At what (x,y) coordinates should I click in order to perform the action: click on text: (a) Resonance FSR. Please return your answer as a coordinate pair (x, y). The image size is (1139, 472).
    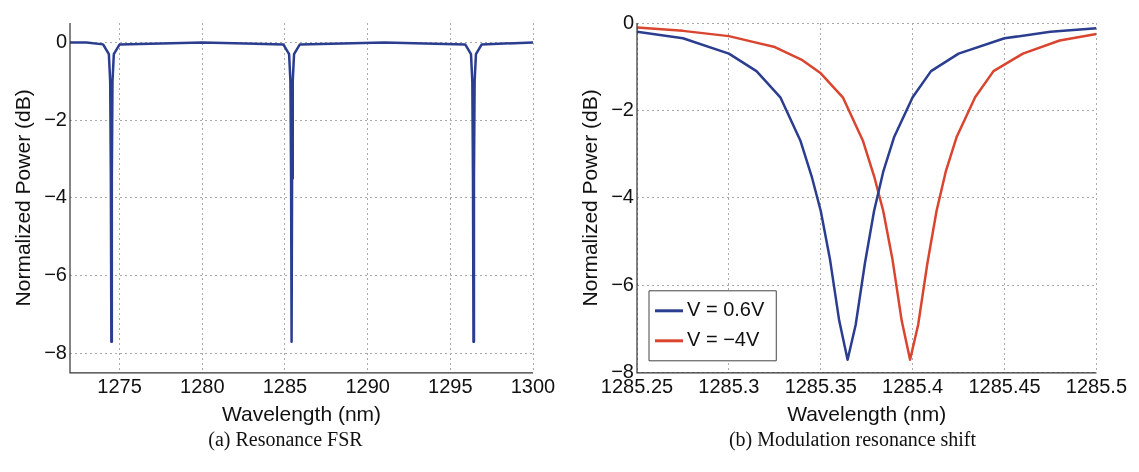
    Looking at the image, I should click on (285, 439).